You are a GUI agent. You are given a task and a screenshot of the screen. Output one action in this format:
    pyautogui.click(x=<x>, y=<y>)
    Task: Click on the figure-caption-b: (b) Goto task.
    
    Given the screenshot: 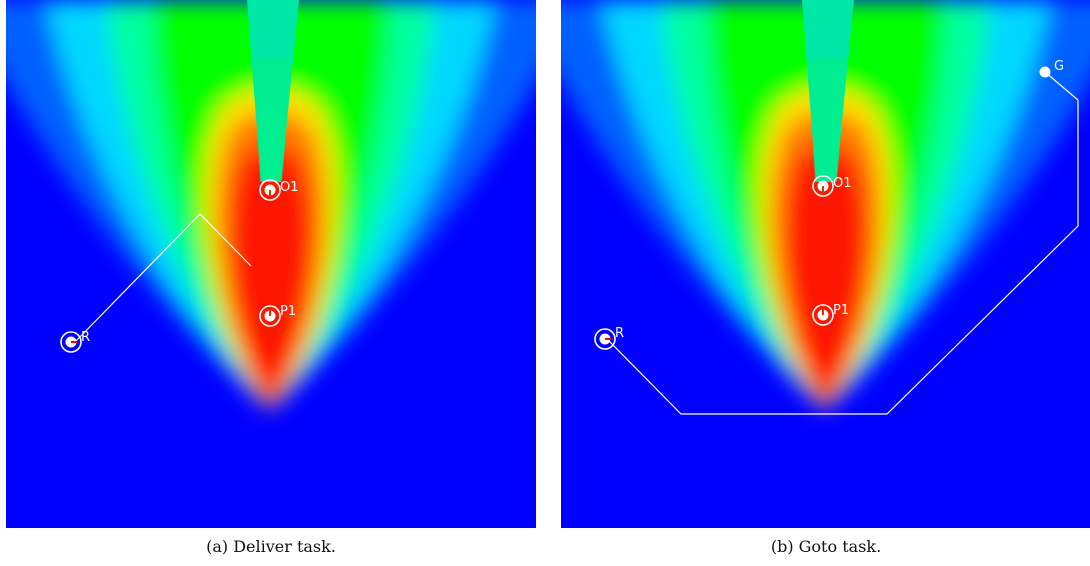 What is the action you would take?
    pyautogui.click(x=826, y=546)
    